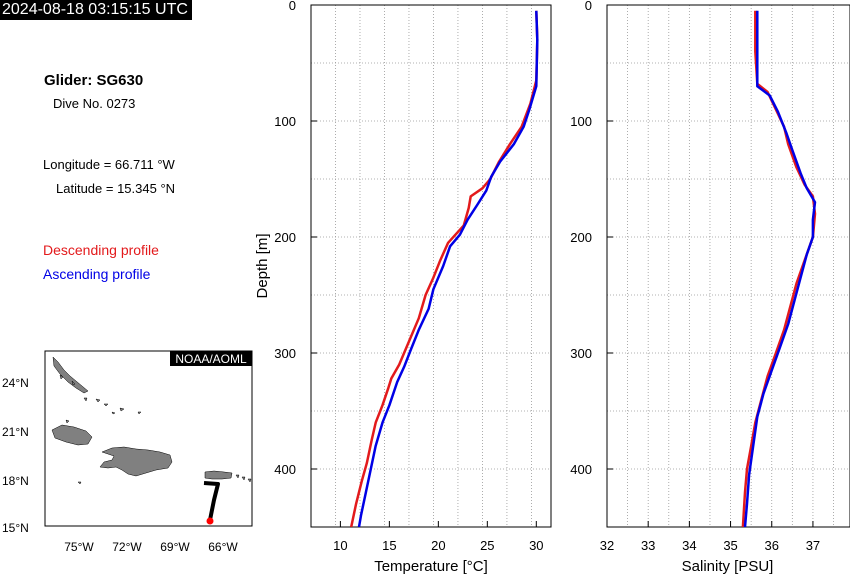 The height and width of the screenshot is (574, 850). I want to click on map-lon-tick: 75°W, so click(79, 547).